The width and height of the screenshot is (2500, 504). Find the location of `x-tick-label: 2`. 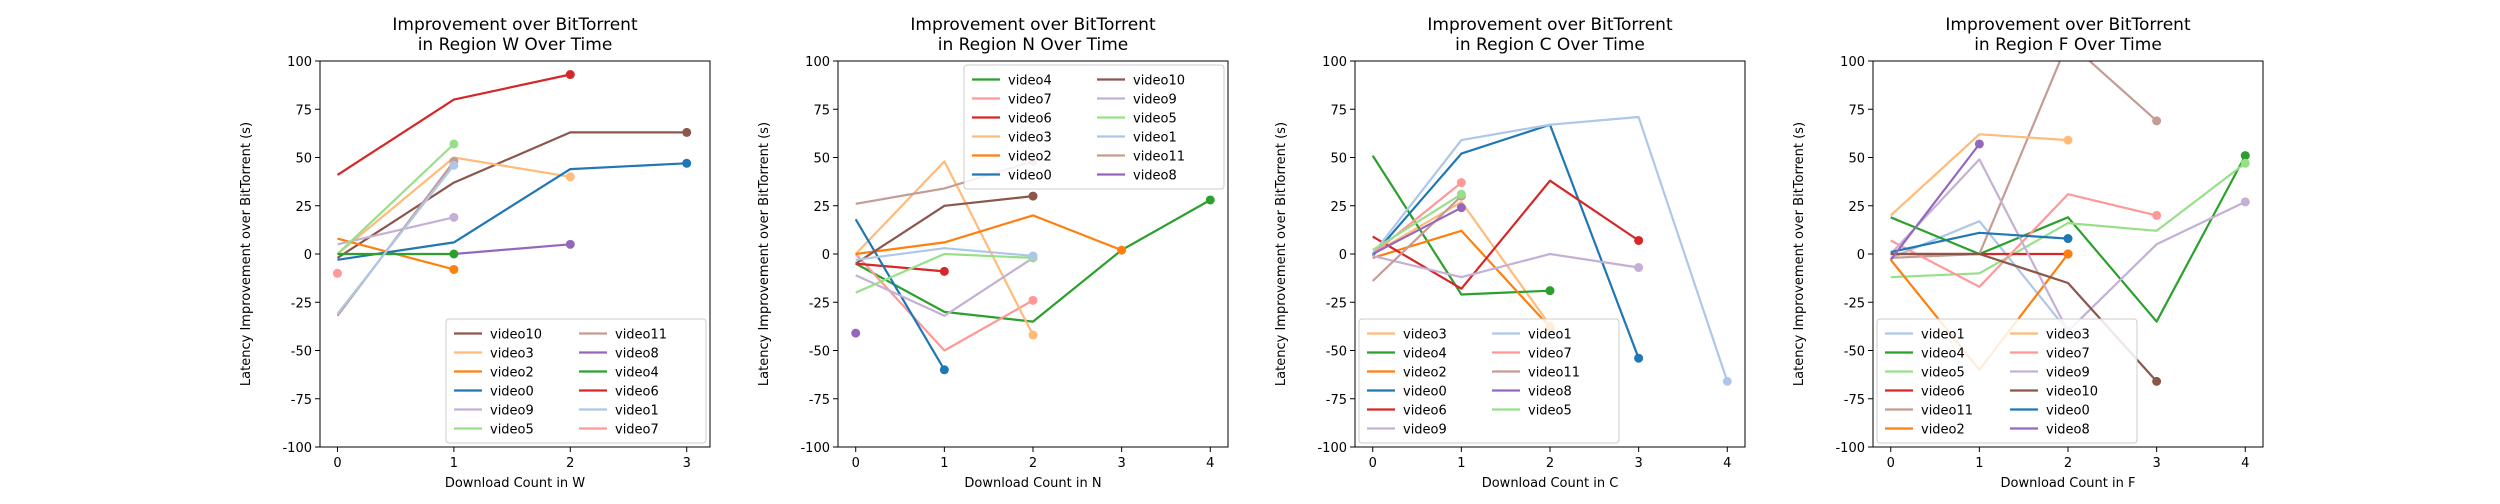

x-tick-label: 2 is located at coordinates (2068, 463).